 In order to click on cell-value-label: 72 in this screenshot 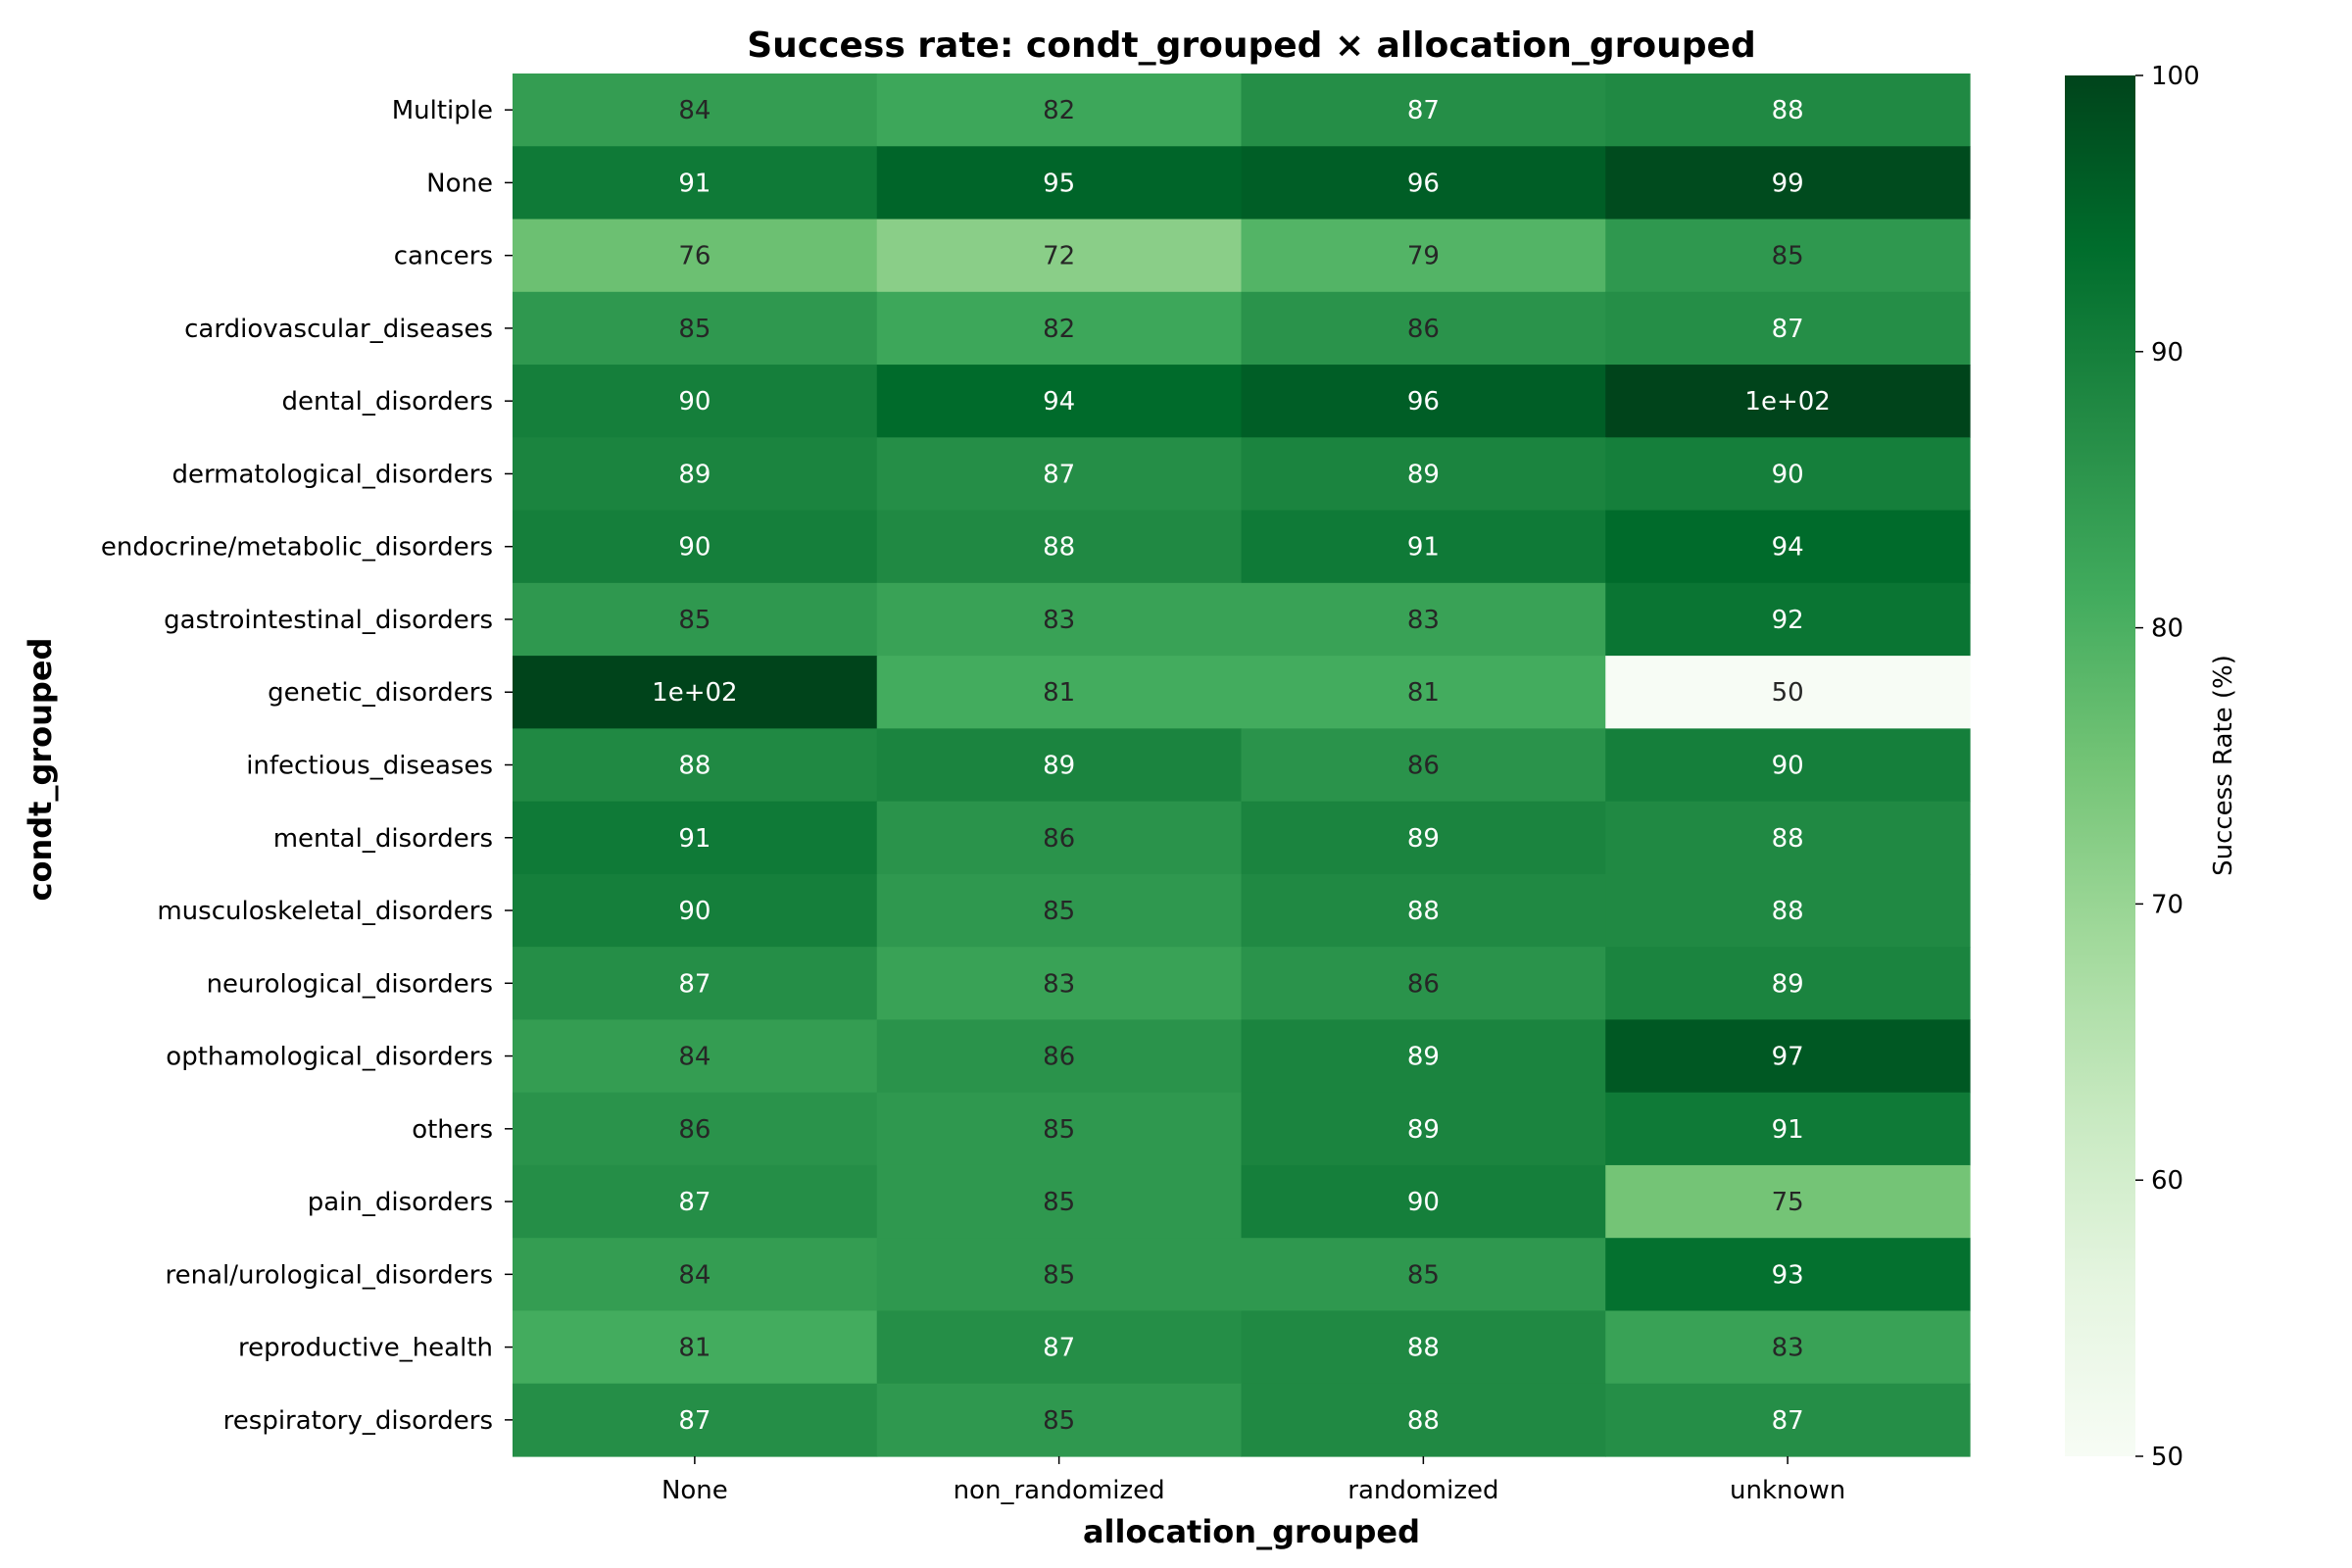, I will do `click(1059, 256)`.